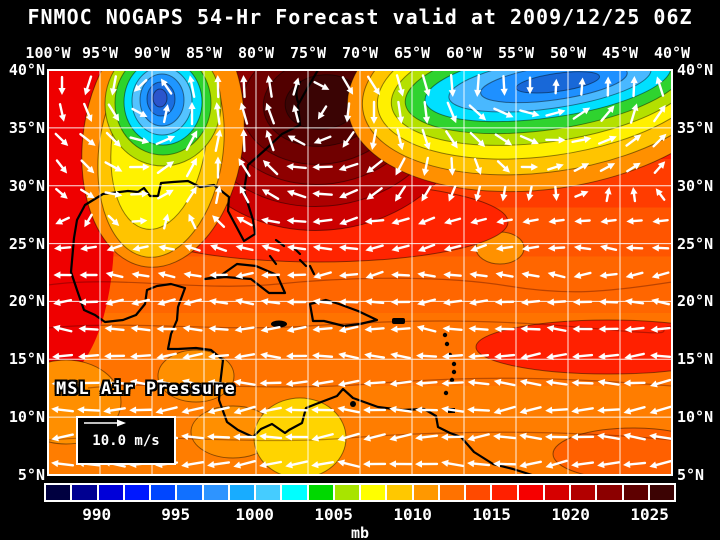  What do you see at coordinates (570, 514) in the screenshot?
I see `colorbar-tick-label: 1020` at bounding box center [570, 514].